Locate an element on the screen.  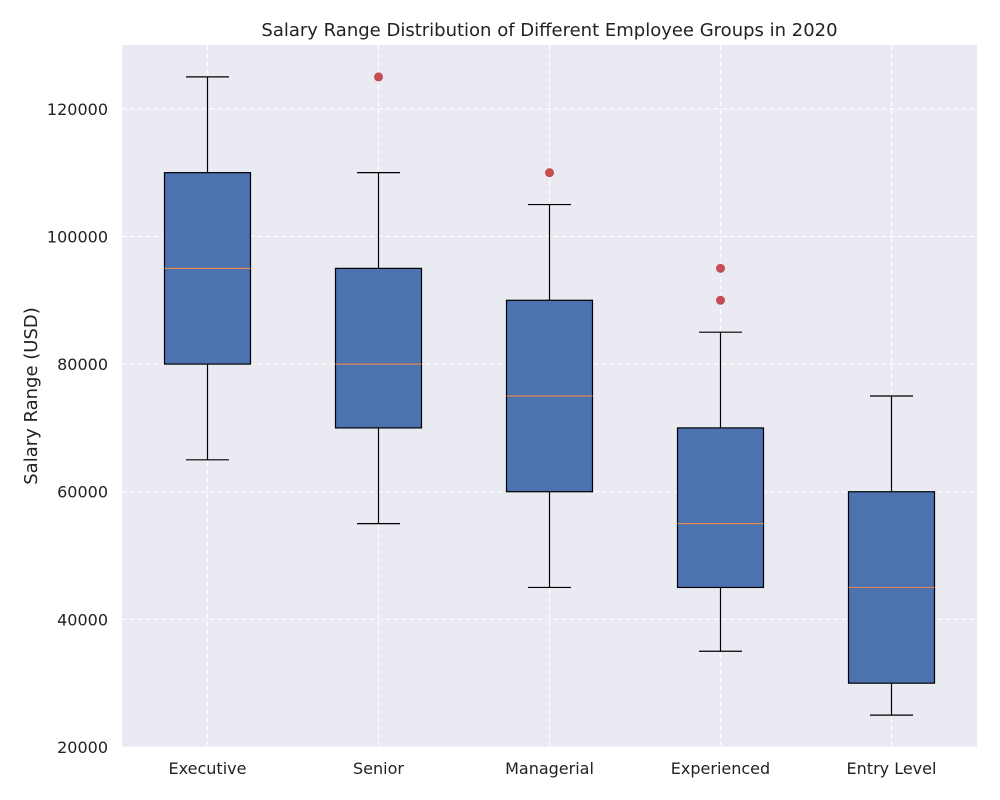
y-tick-label: 80000 is located at coordinates (82, 364).